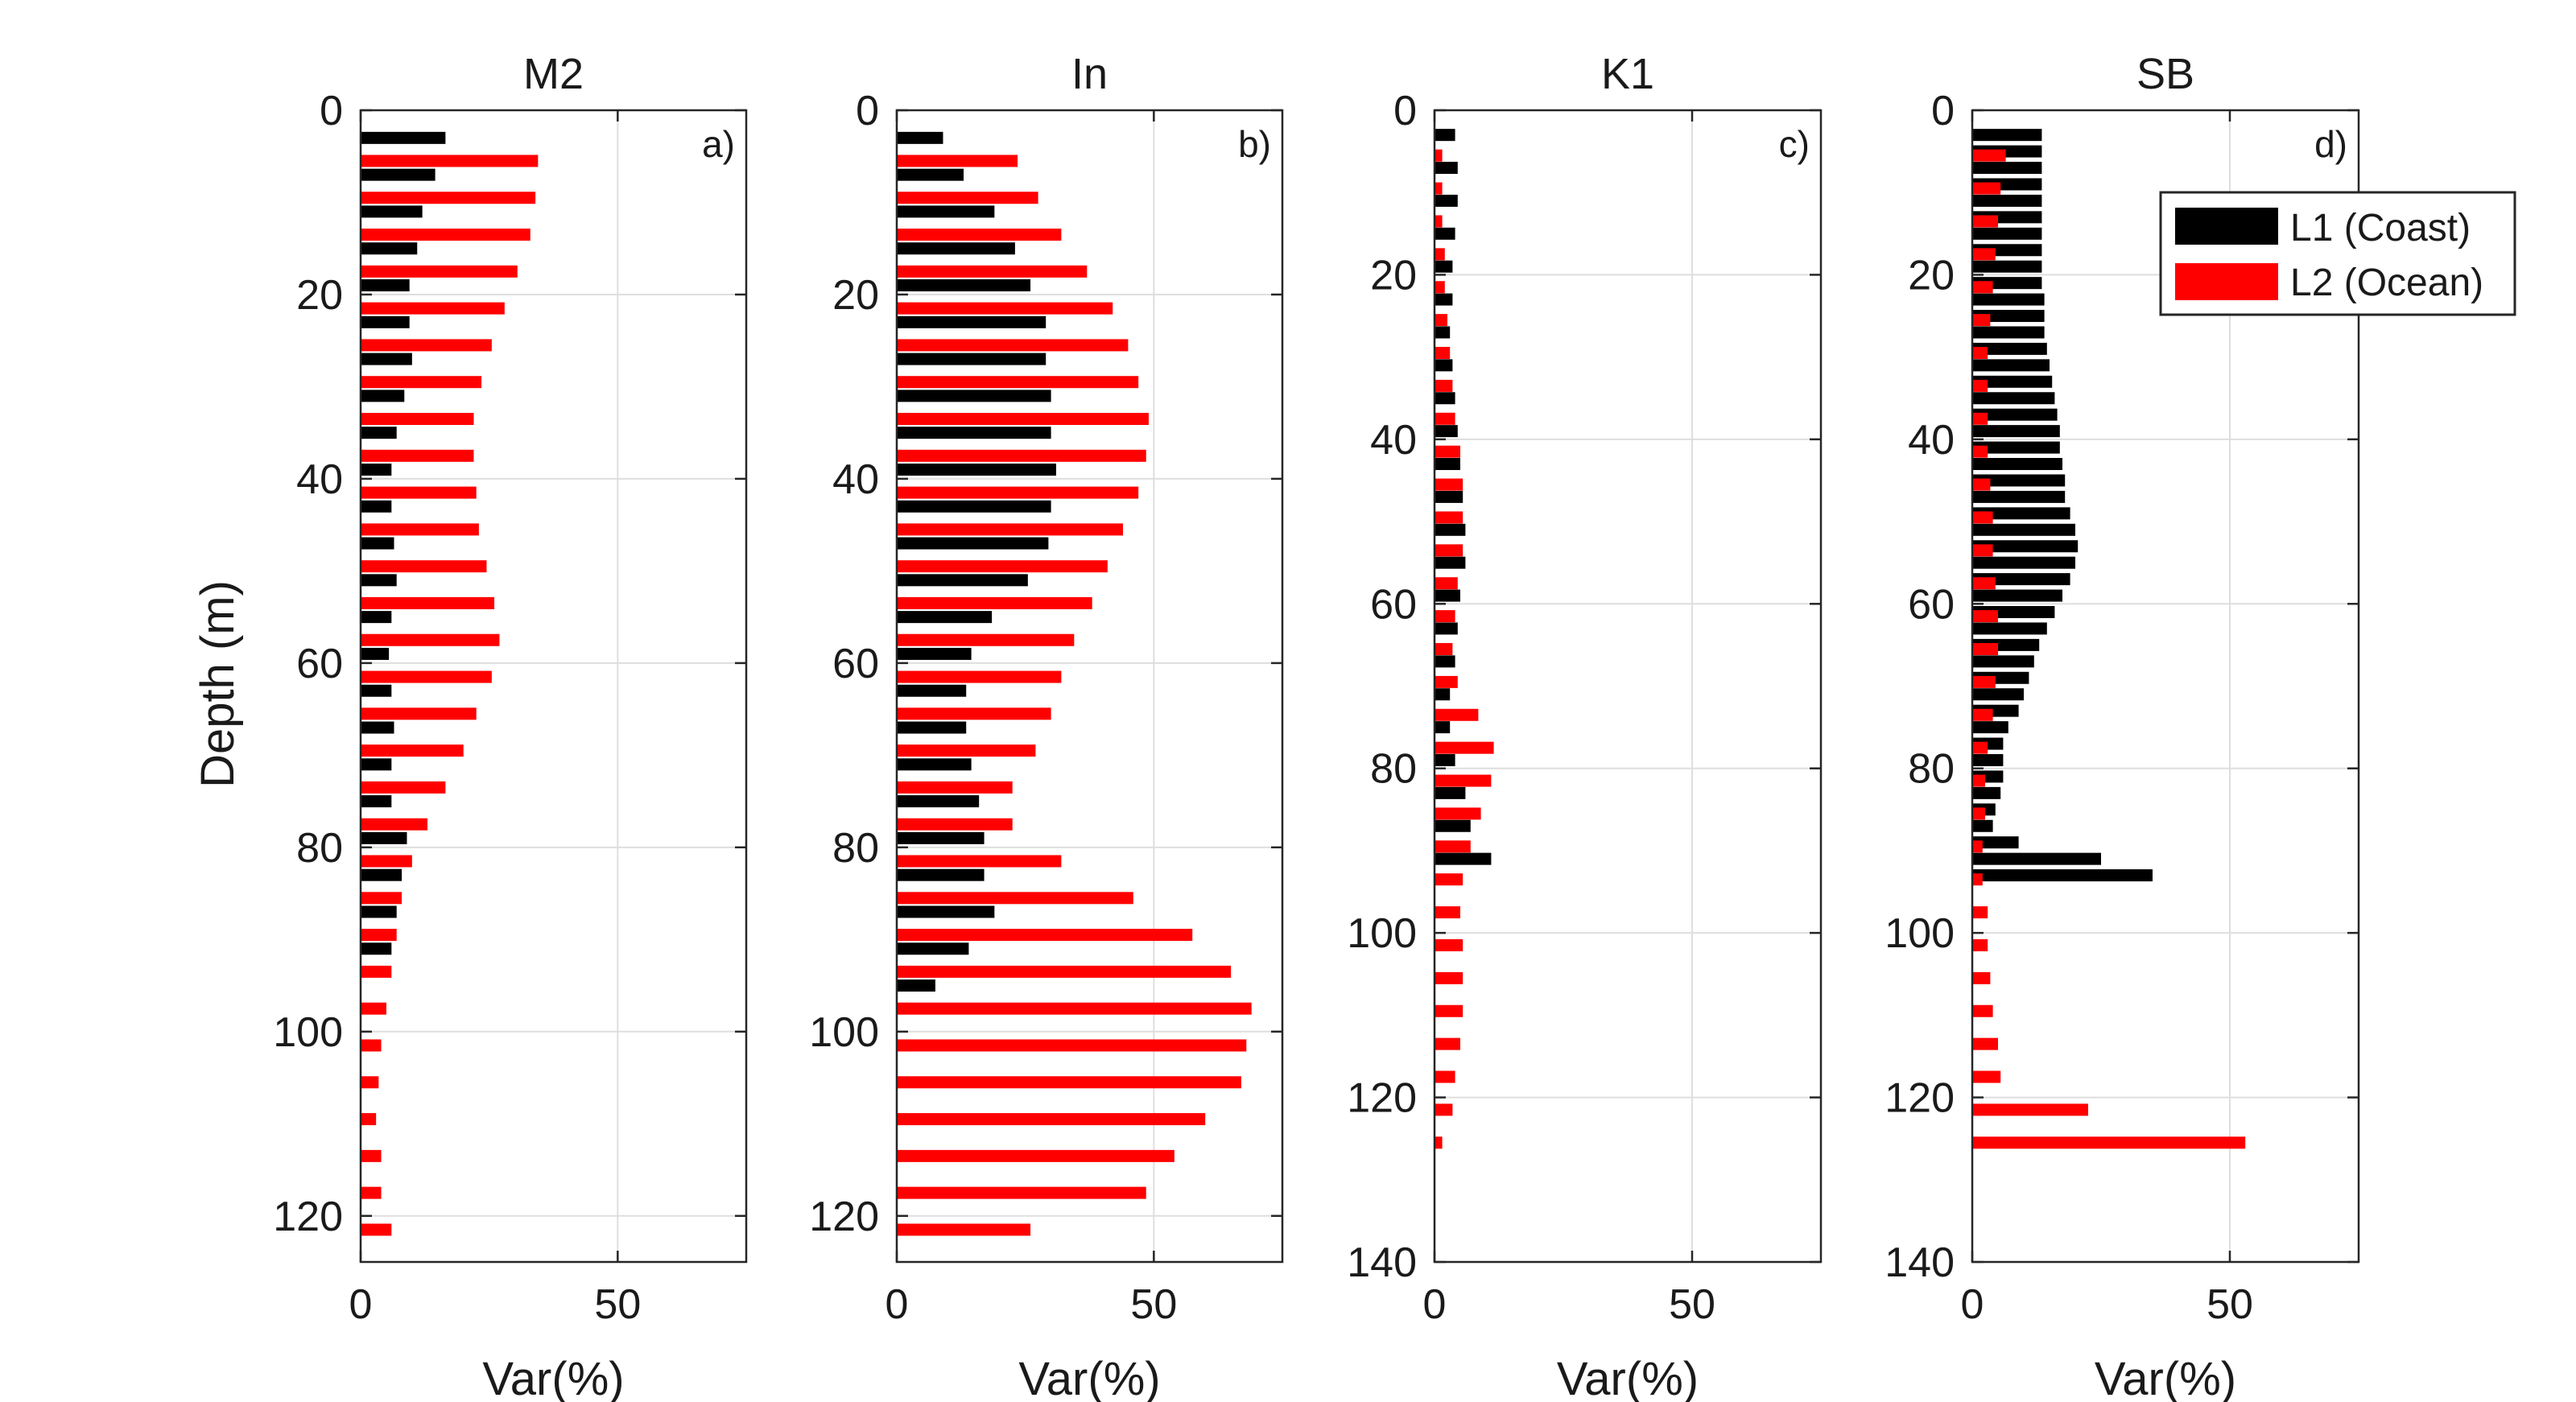  Describe the element at coordinates (1920, 1262) in the screenshot. I see `y-tick-label: 140` at that location.